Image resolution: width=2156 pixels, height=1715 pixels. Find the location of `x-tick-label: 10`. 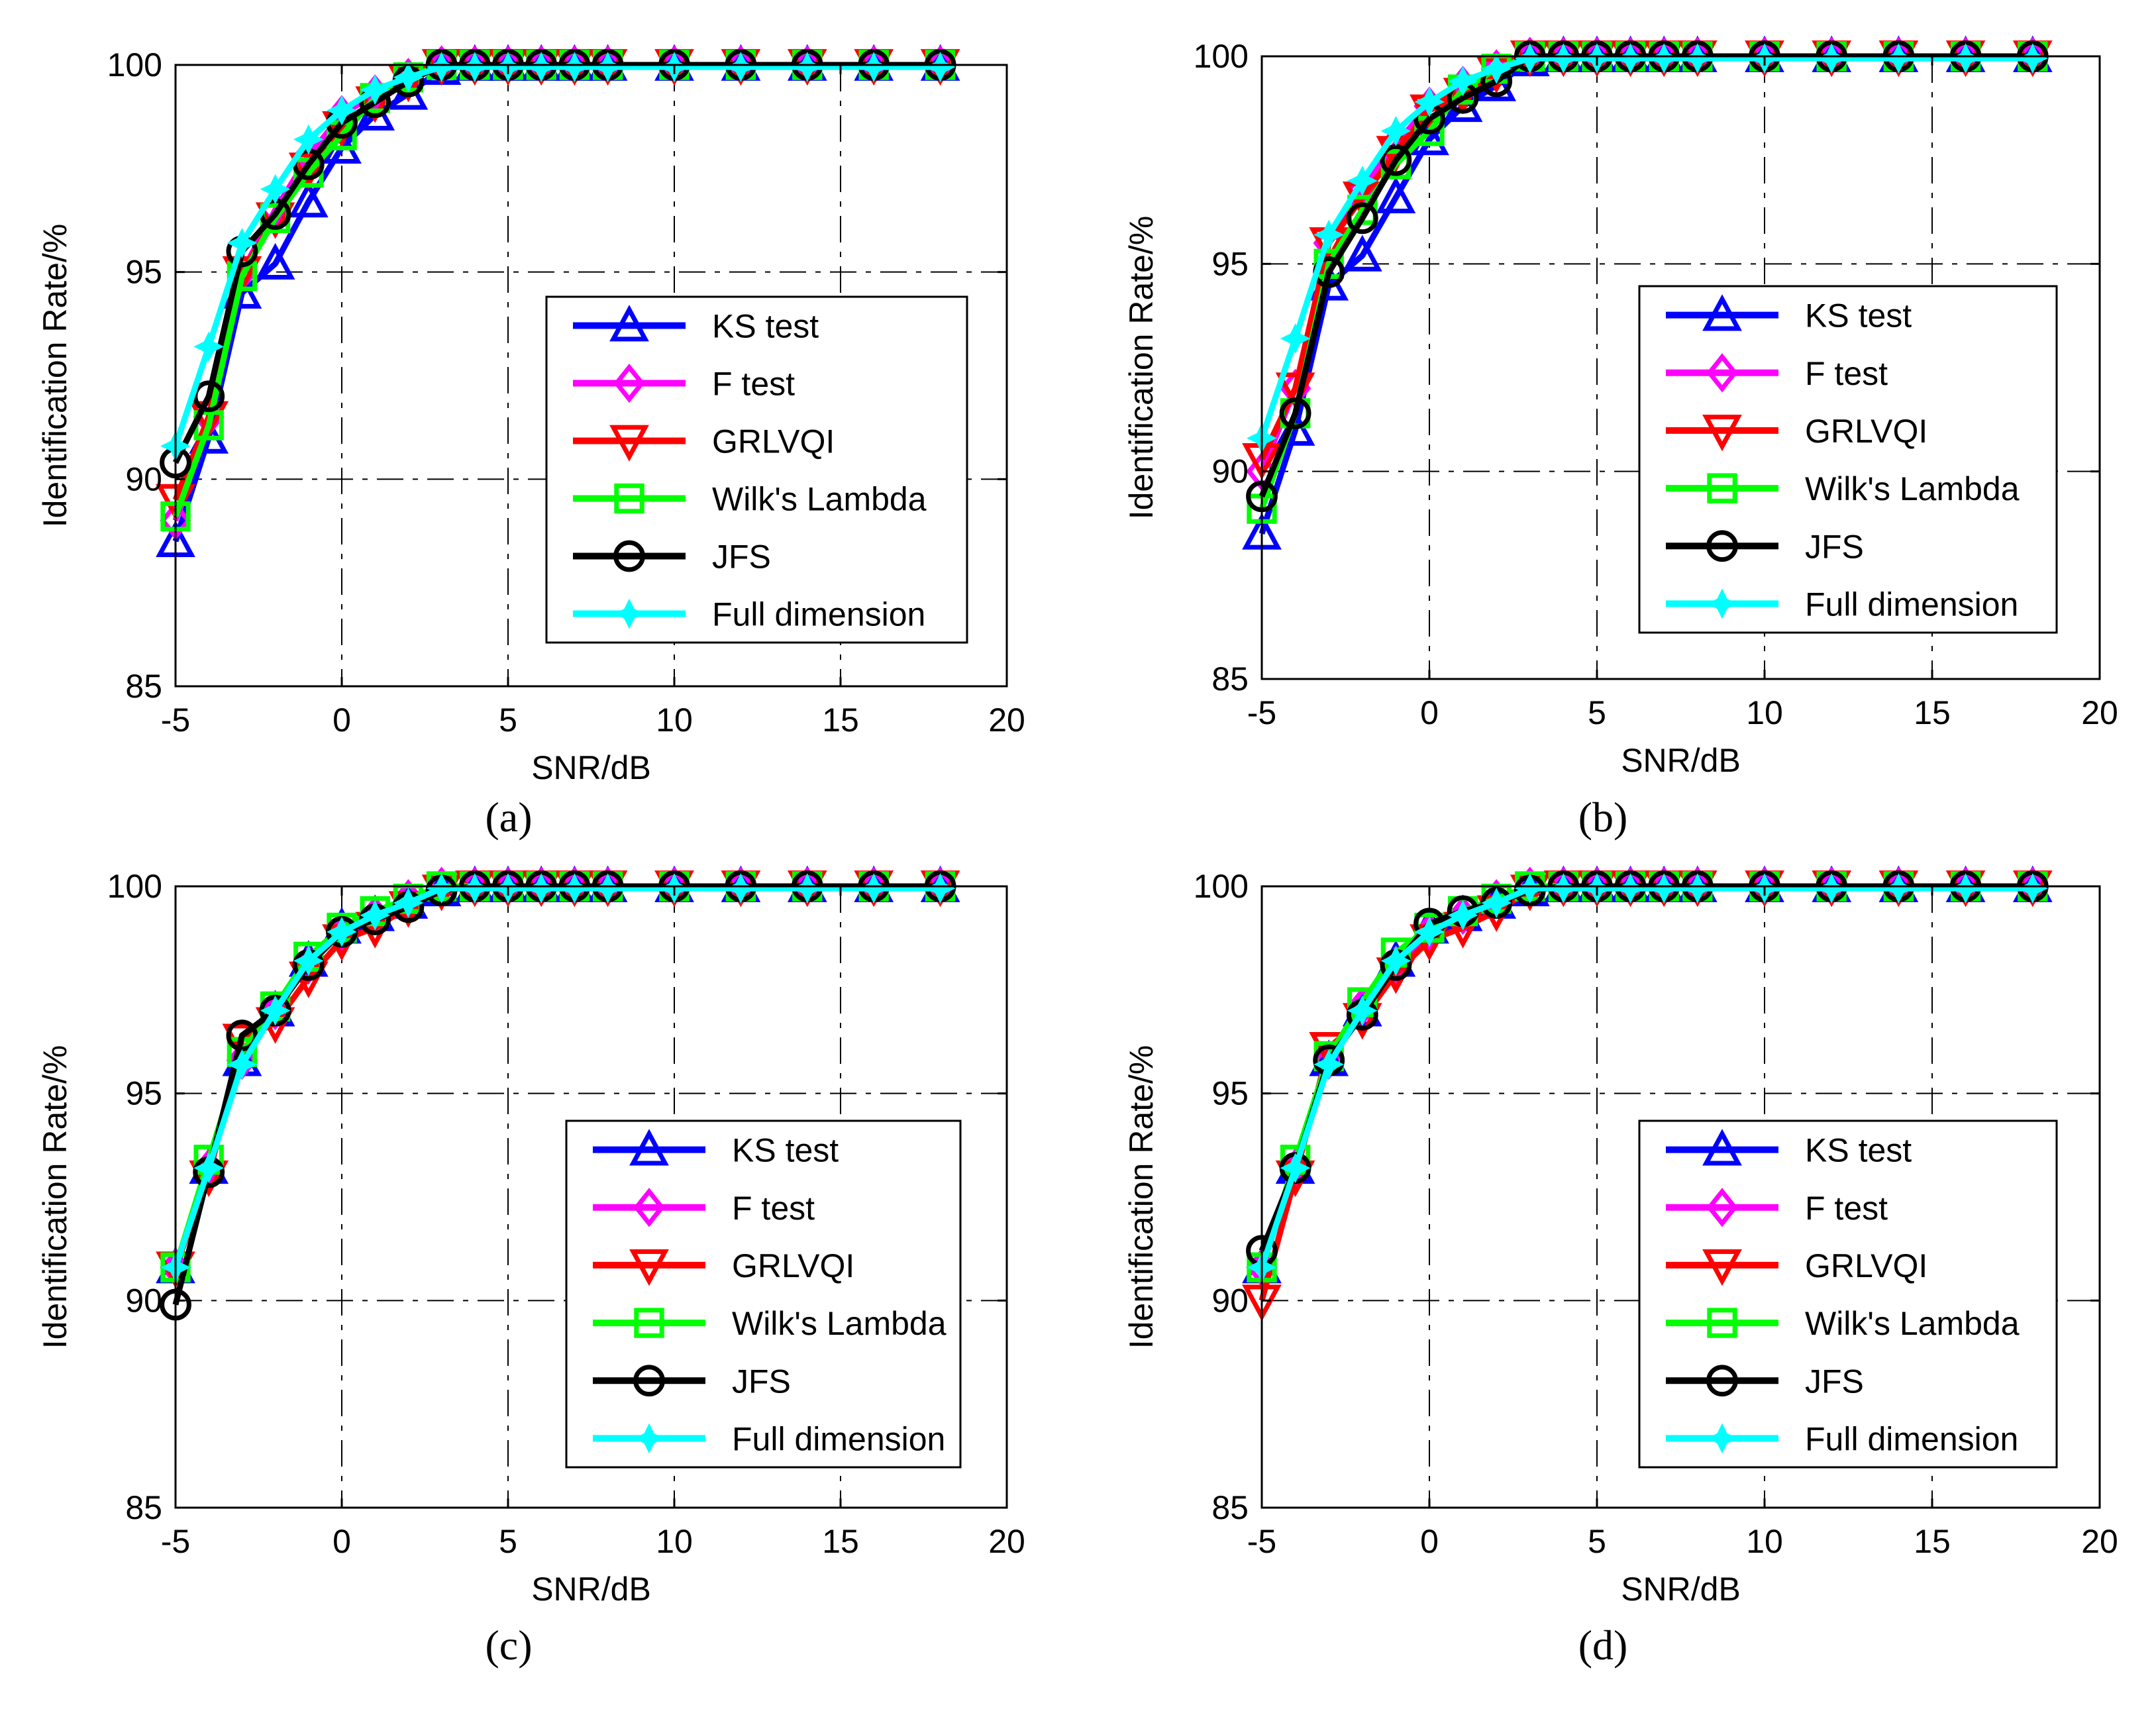

x-tick-label: 10 is located at coordinates (1765, 712).